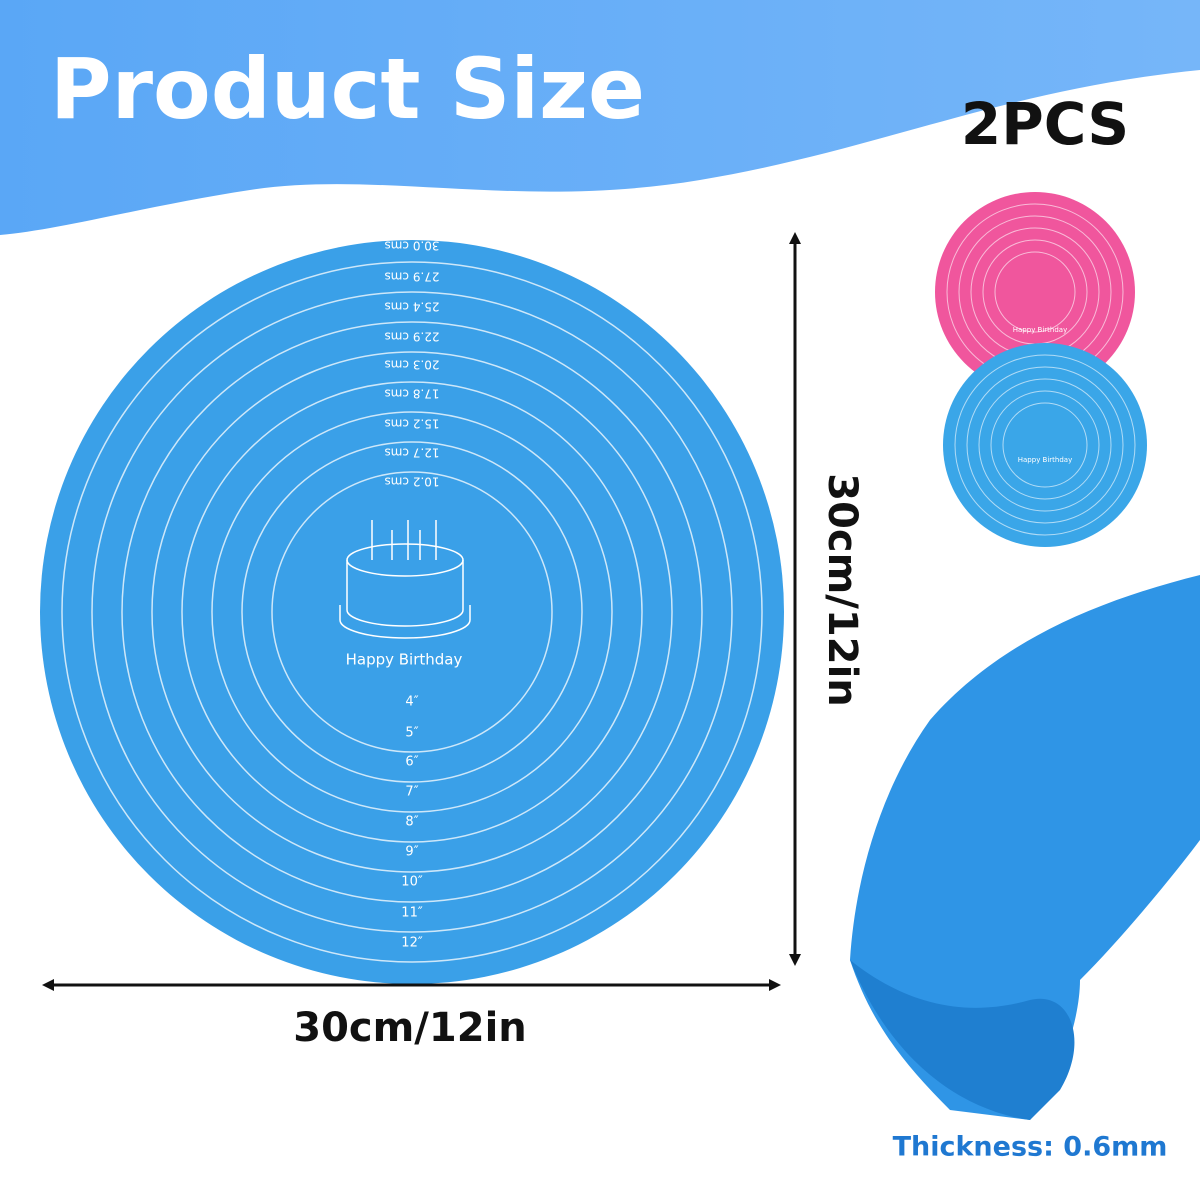 The width and height of the screenshot is (1200, 1200). I want to click on folded-edge, so click(962, 1040).